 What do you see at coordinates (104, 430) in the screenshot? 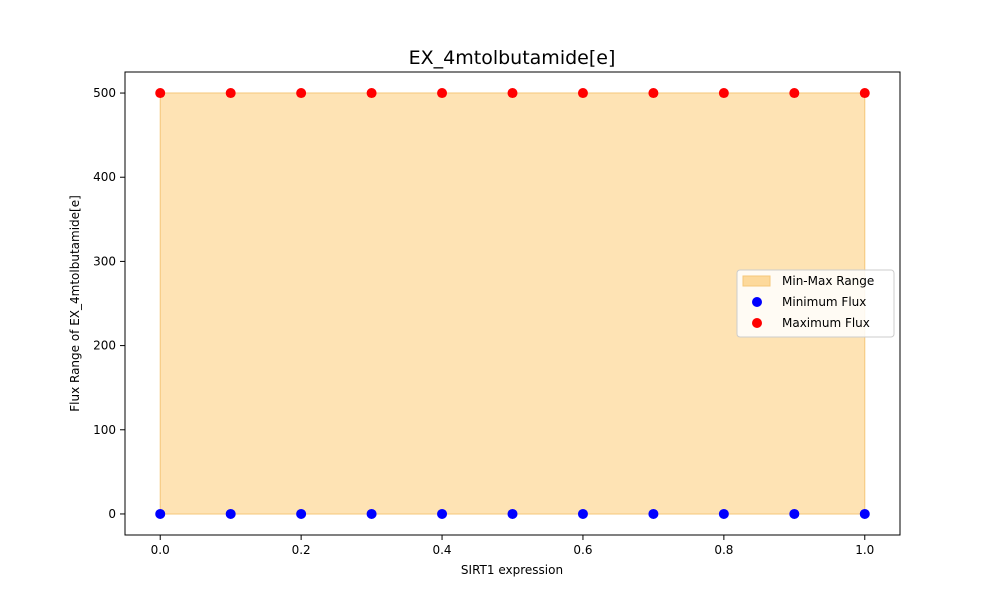
I see `y-tick-label: 100` at bounding box center [104, 430].